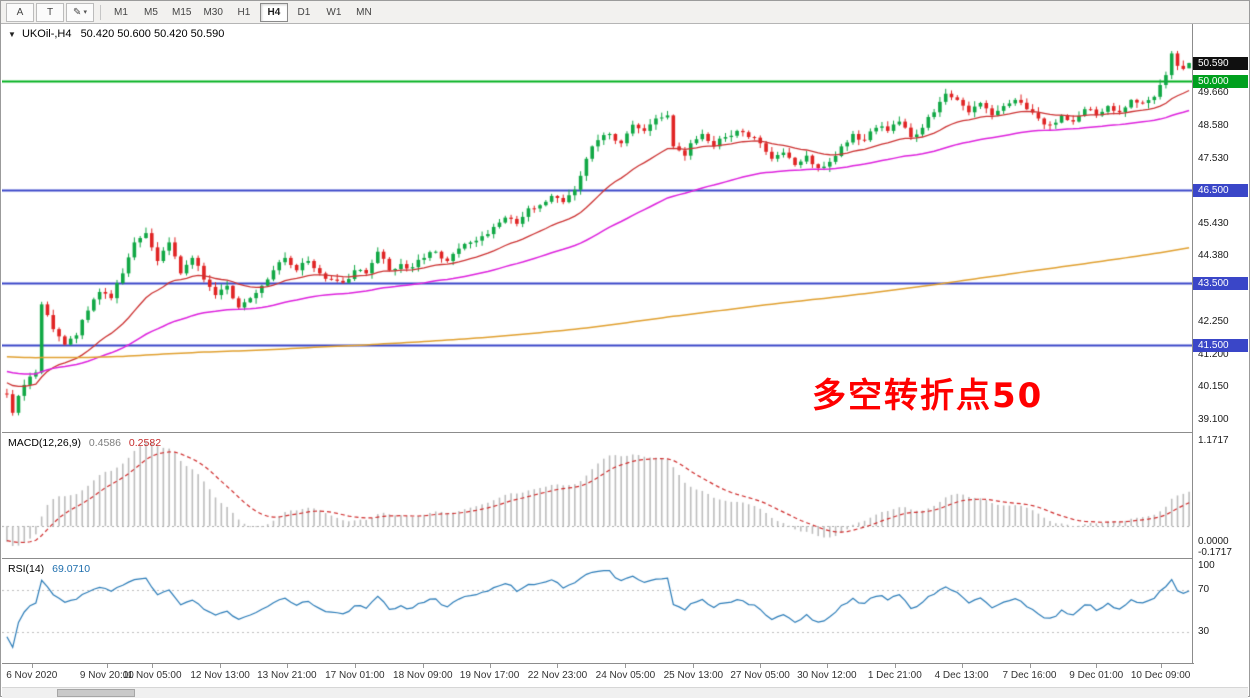  I want to click on price-tick-label: 42.250, so click(1213, 321).